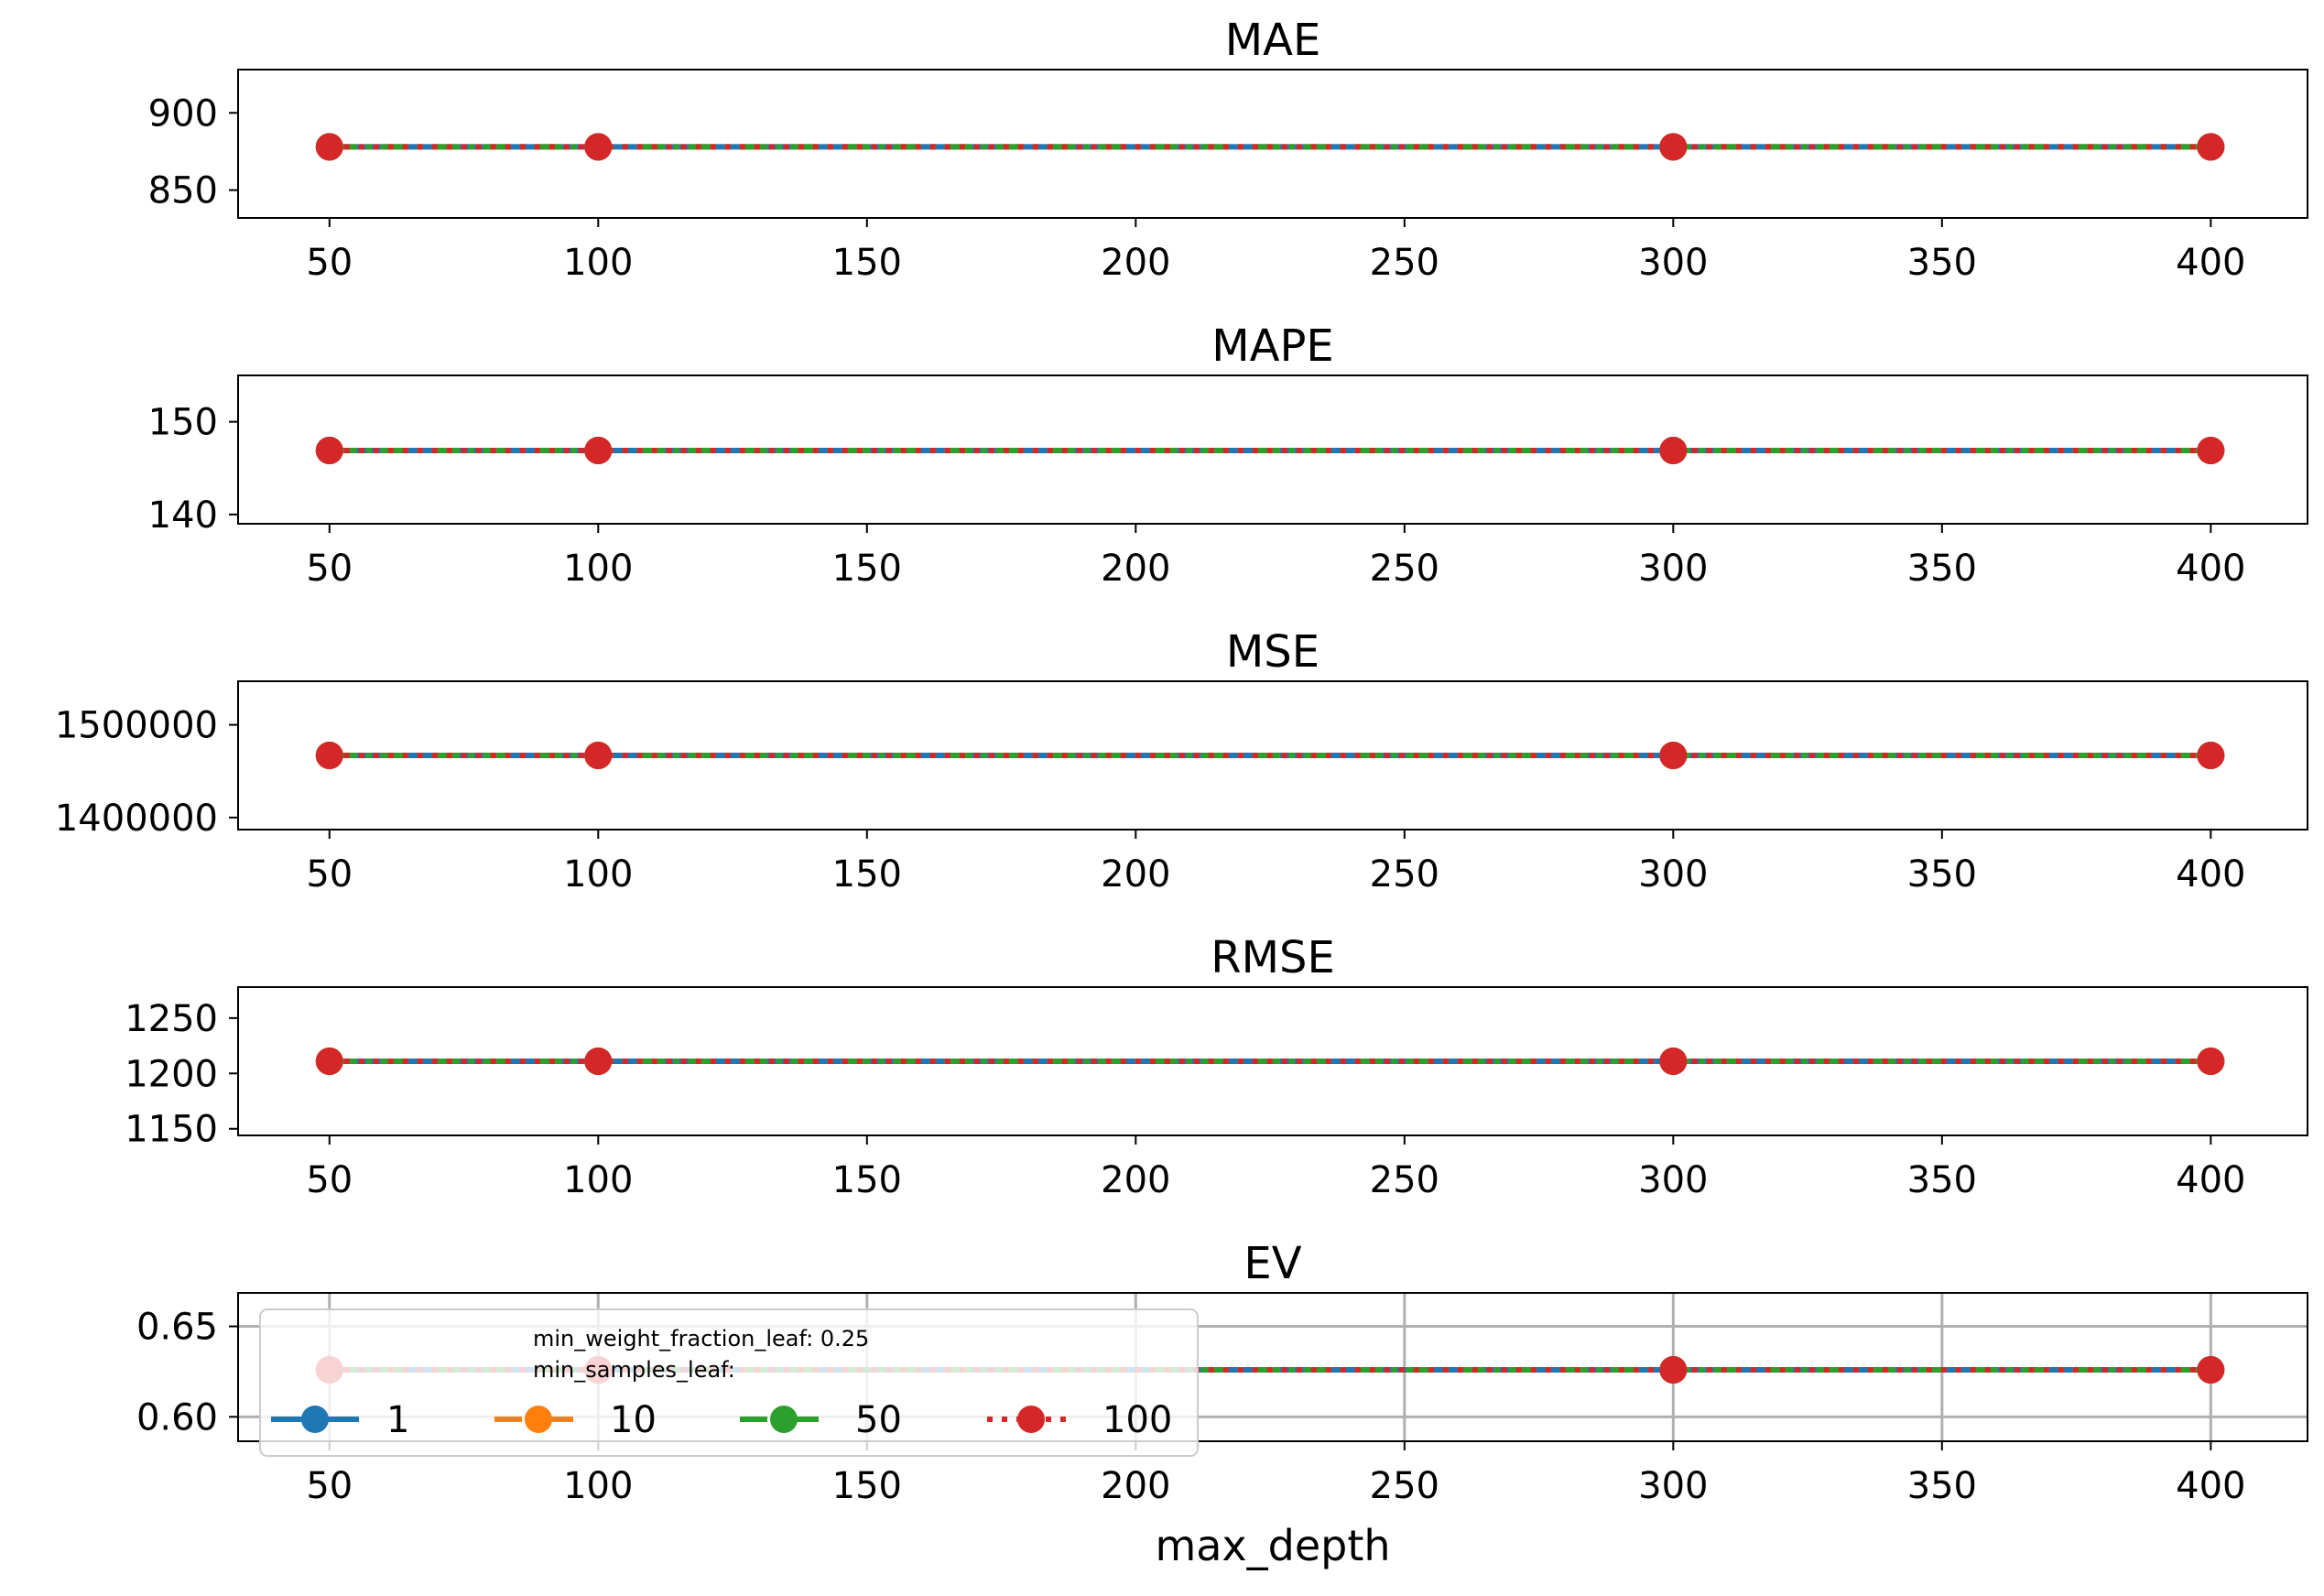 Image resolution: width=2324 pixels, height=1596 pixels. What do you see at coordinates (1273, 1545) in the screenshot?
I see `x-axis-label: max_depth` at bounding box center [1273, 1545].